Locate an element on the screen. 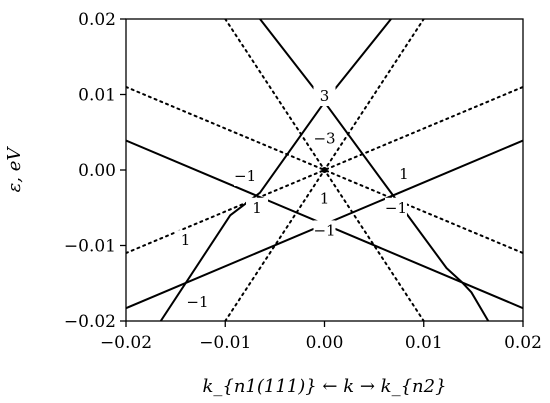 This screenshot has height=403, width=550. x-axis-title: k_{n1(111)} ← k → k_{n2} is located at coordinates (324, 386).